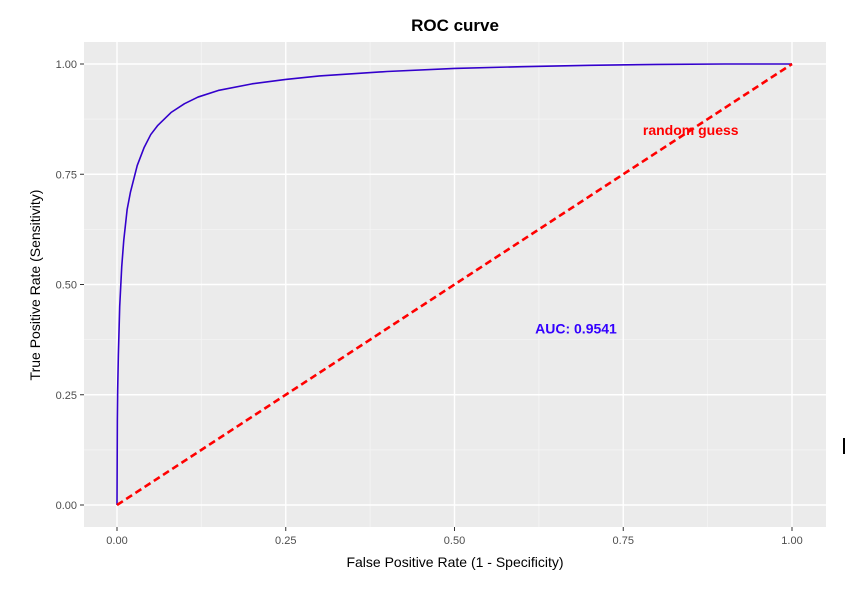  What do you see at coordinates (66, 175) in the screenshot?
I see `y-tick-label: 0.75` at bounding box center [66, 175].